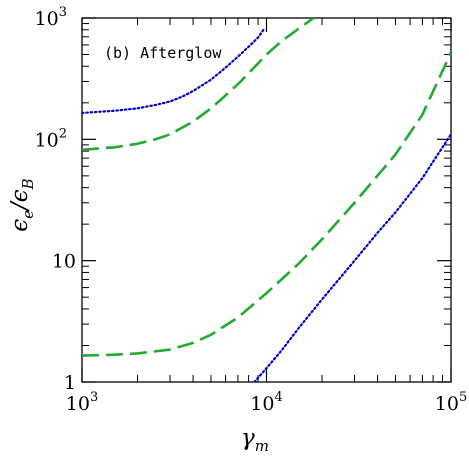 This screenshot has height=469, width=469. What do you see at coordinates (262, 446) in the screenshot?
I see `x-axis-subscript: m` at bounding box center [262, 446].